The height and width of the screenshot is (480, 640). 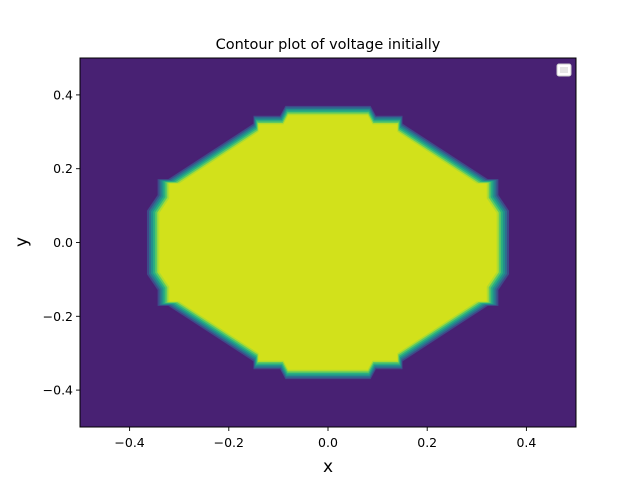 I want to click on y-axis-ticks: −0.4 −0.2 0.0 0.2 0.4, so click(x=61, y=242).